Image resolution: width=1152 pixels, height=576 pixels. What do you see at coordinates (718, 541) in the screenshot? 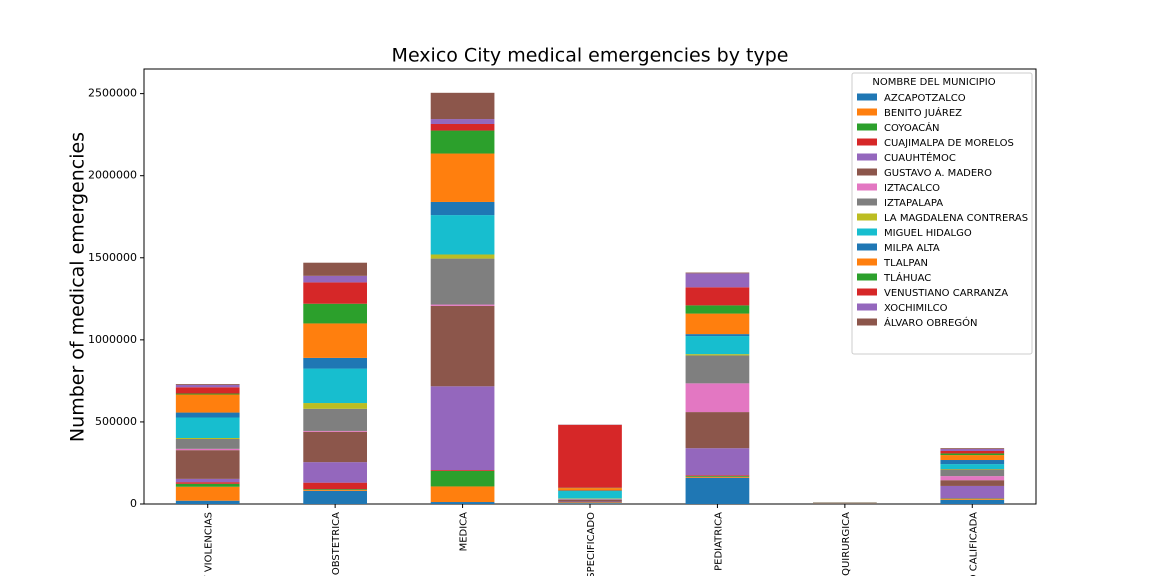
I see `x-tick-label: PEDIATRICA` at bounding box center [718, 541].